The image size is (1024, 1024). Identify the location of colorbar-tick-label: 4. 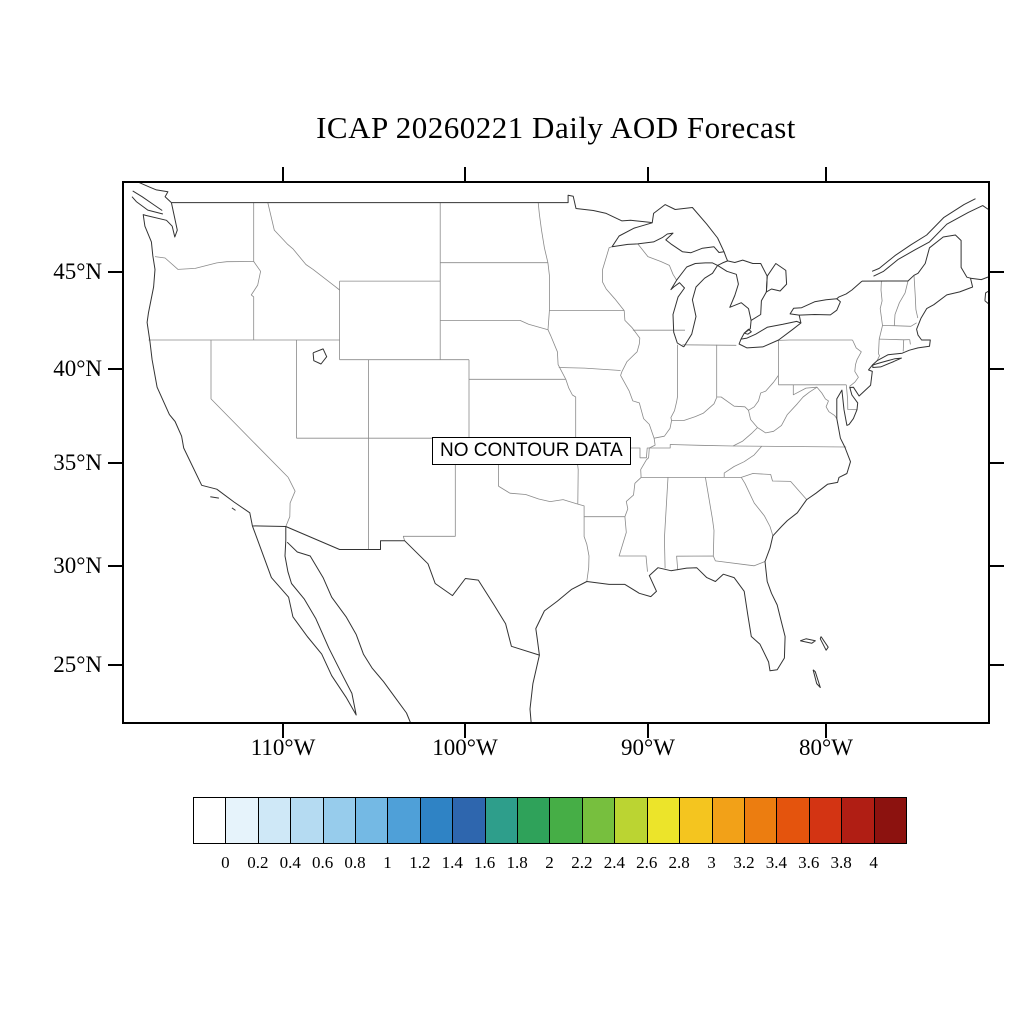
(873, 862).